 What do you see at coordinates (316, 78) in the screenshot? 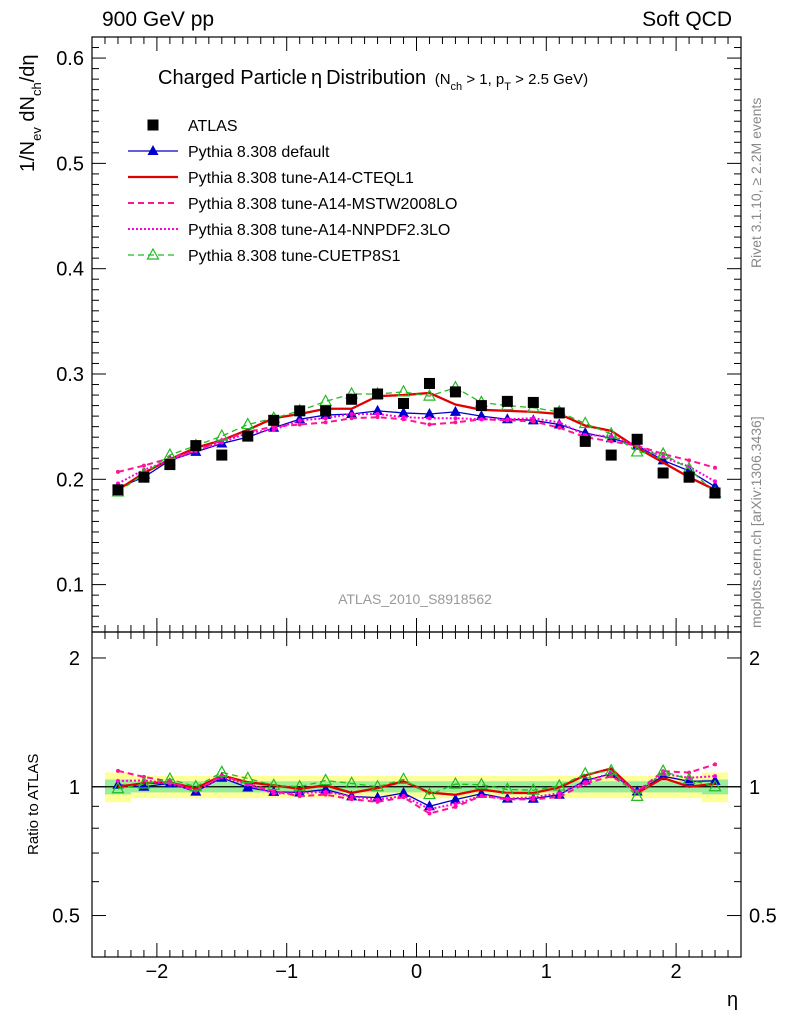
I see `chart-title-eta: η` at bounding box center [316, 78].